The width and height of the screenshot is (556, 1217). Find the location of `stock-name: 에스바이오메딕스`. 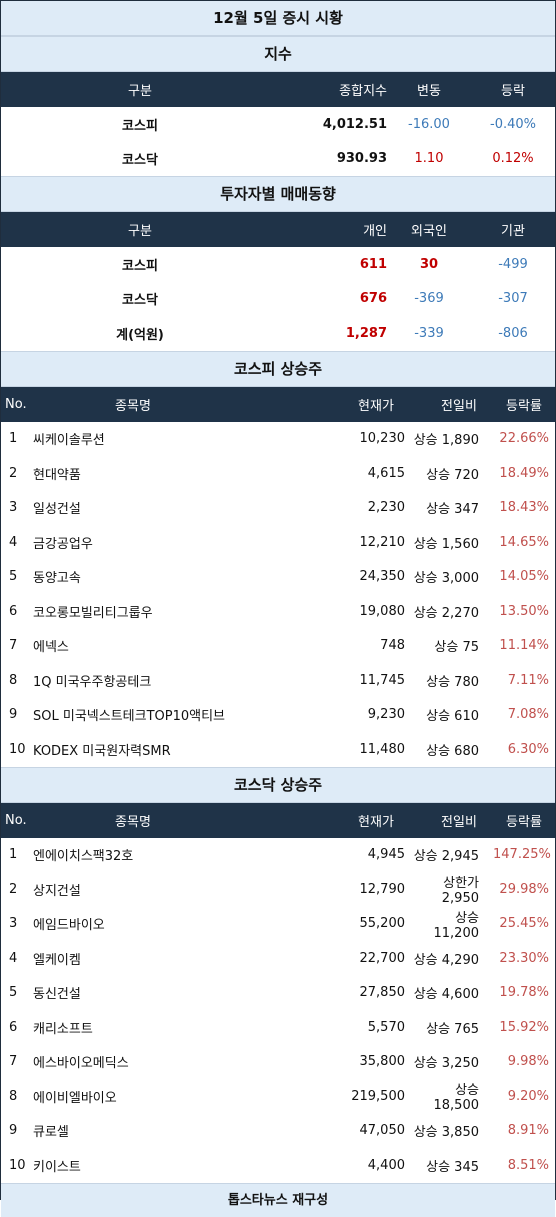

stock-name: 에스바이오메딕스 is located at coordinates (81, 1064).